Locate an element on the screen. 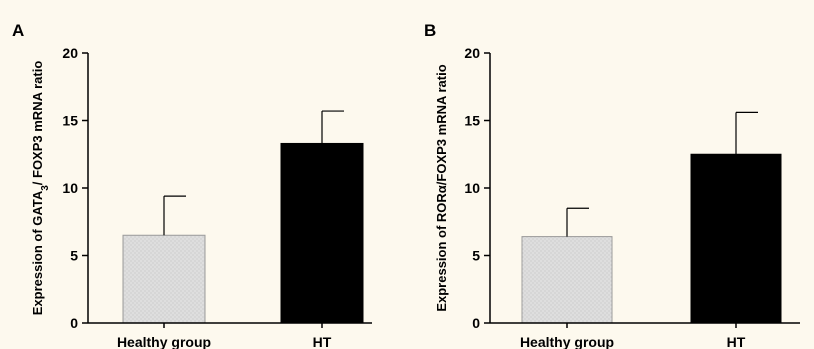 The width and height of the screenshot is (814, 349). y-axis-label-part: Expression of RORα/FOXP3 mRNA ratio is located at coordinates (441, 187).